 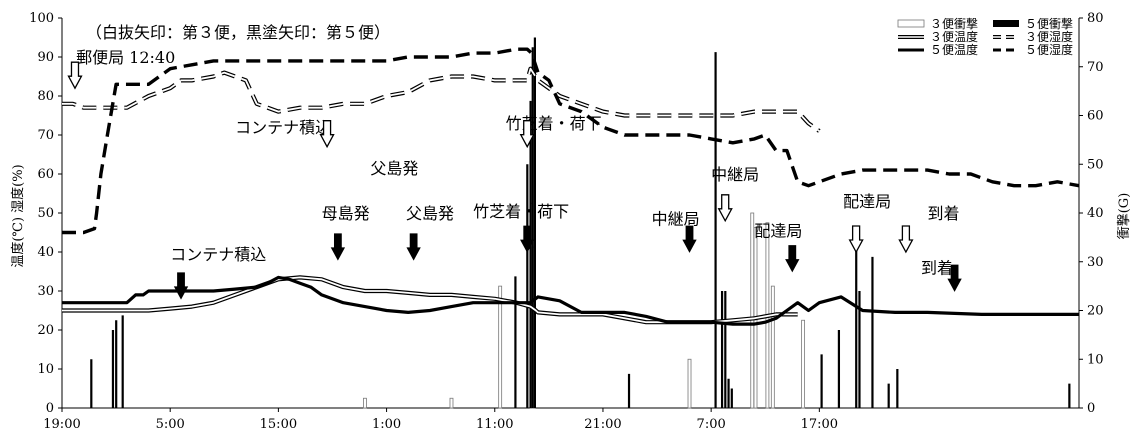 What do you see at coordinates (1124, 216) in the screenshot?
I see `y-axis-right-label: 衝撃(G)` at bounding box center [1124, 216].